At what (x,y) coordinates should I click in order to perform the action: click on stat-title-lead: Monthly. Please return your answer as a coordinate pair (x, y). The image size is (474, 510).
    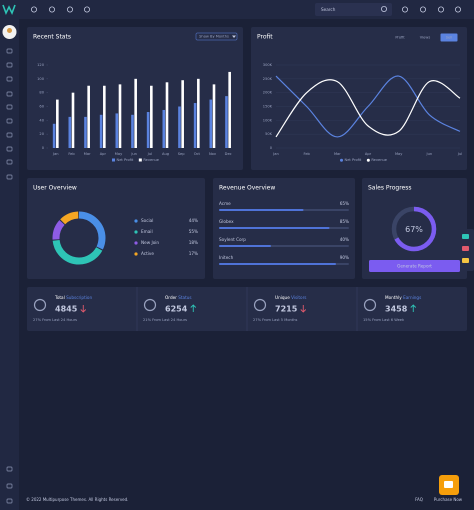
    Looking at the image, I should click on (393, 297).